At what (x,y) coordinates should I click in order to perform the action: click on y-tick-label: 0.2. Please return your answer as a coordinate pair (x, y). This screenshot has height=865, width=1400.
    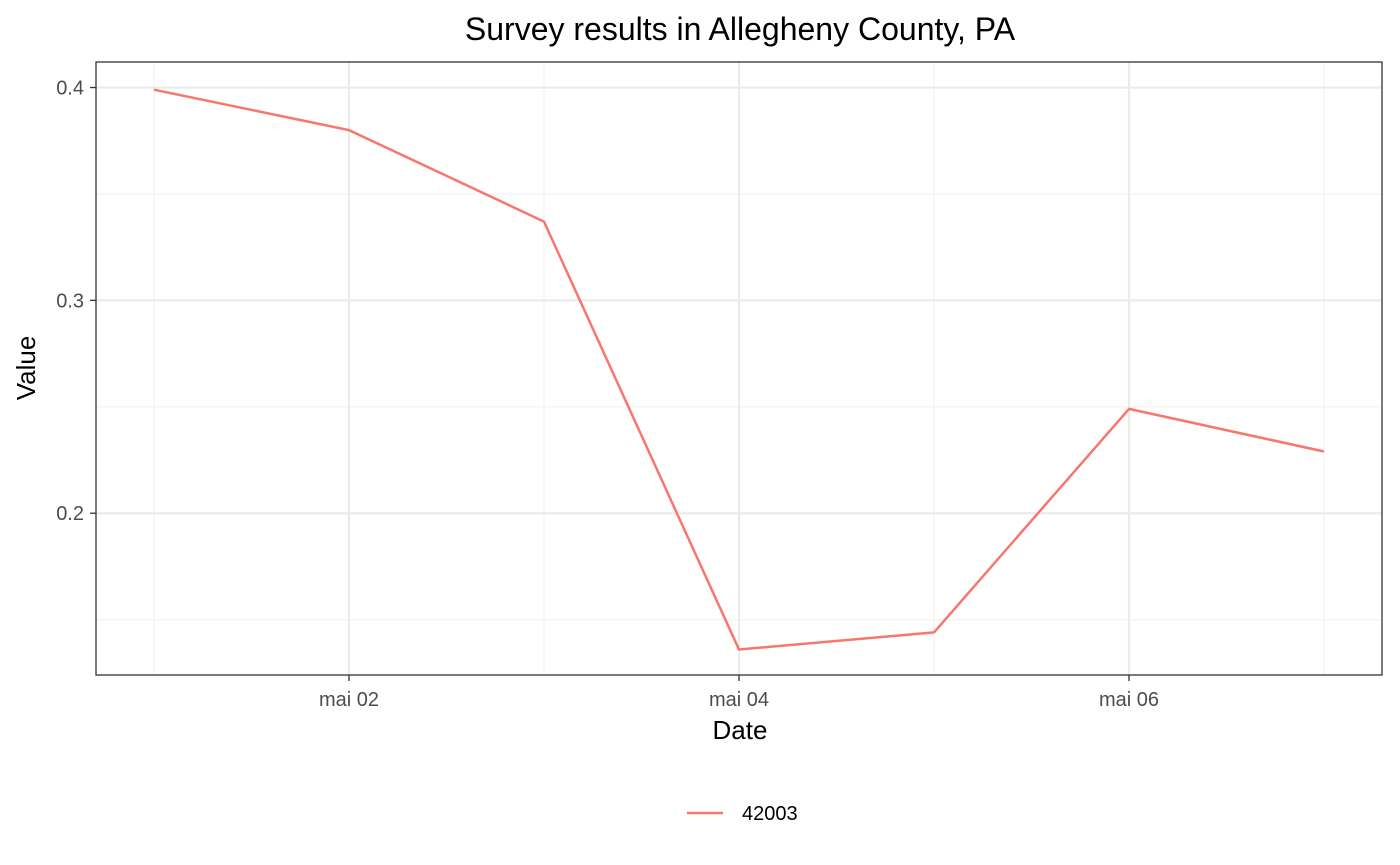
    Looking at the image, I should click on (70, 514).